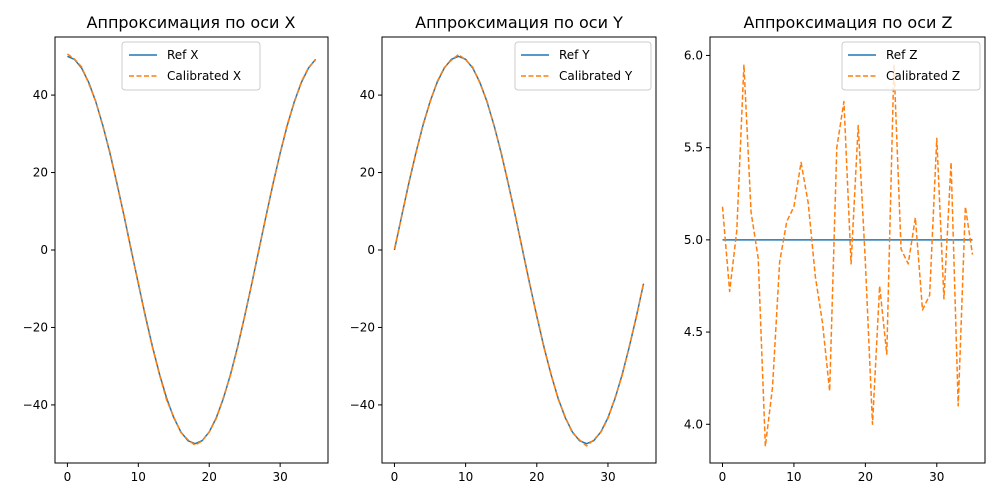 The height and width of the screenshot is (500, 1000). What do you see at coordinates (362, 327) in the screenshot?
I see `y-tick-label-y: −20` at bounding box center [362, 327].